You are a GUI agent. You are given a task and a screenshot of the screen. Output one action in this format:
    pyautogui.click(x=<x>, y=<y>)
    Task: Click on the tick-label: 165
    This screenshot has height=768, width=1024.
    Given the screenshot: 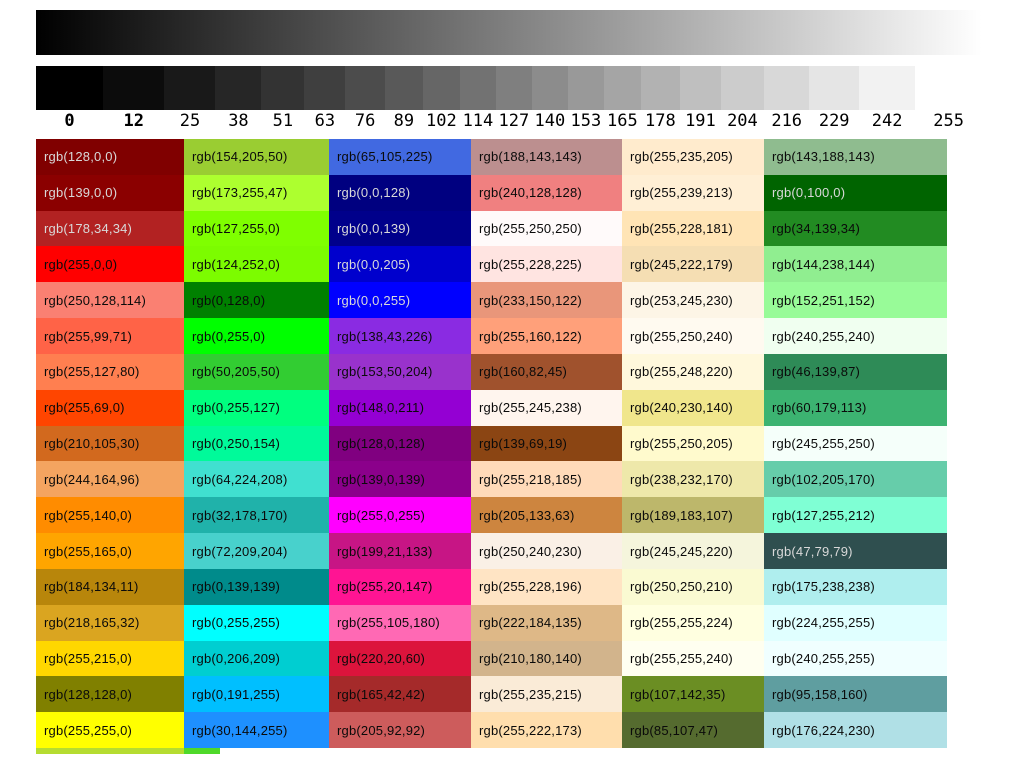 What is the action you would take?
    pyautogui.click(x=622, y=121)
    